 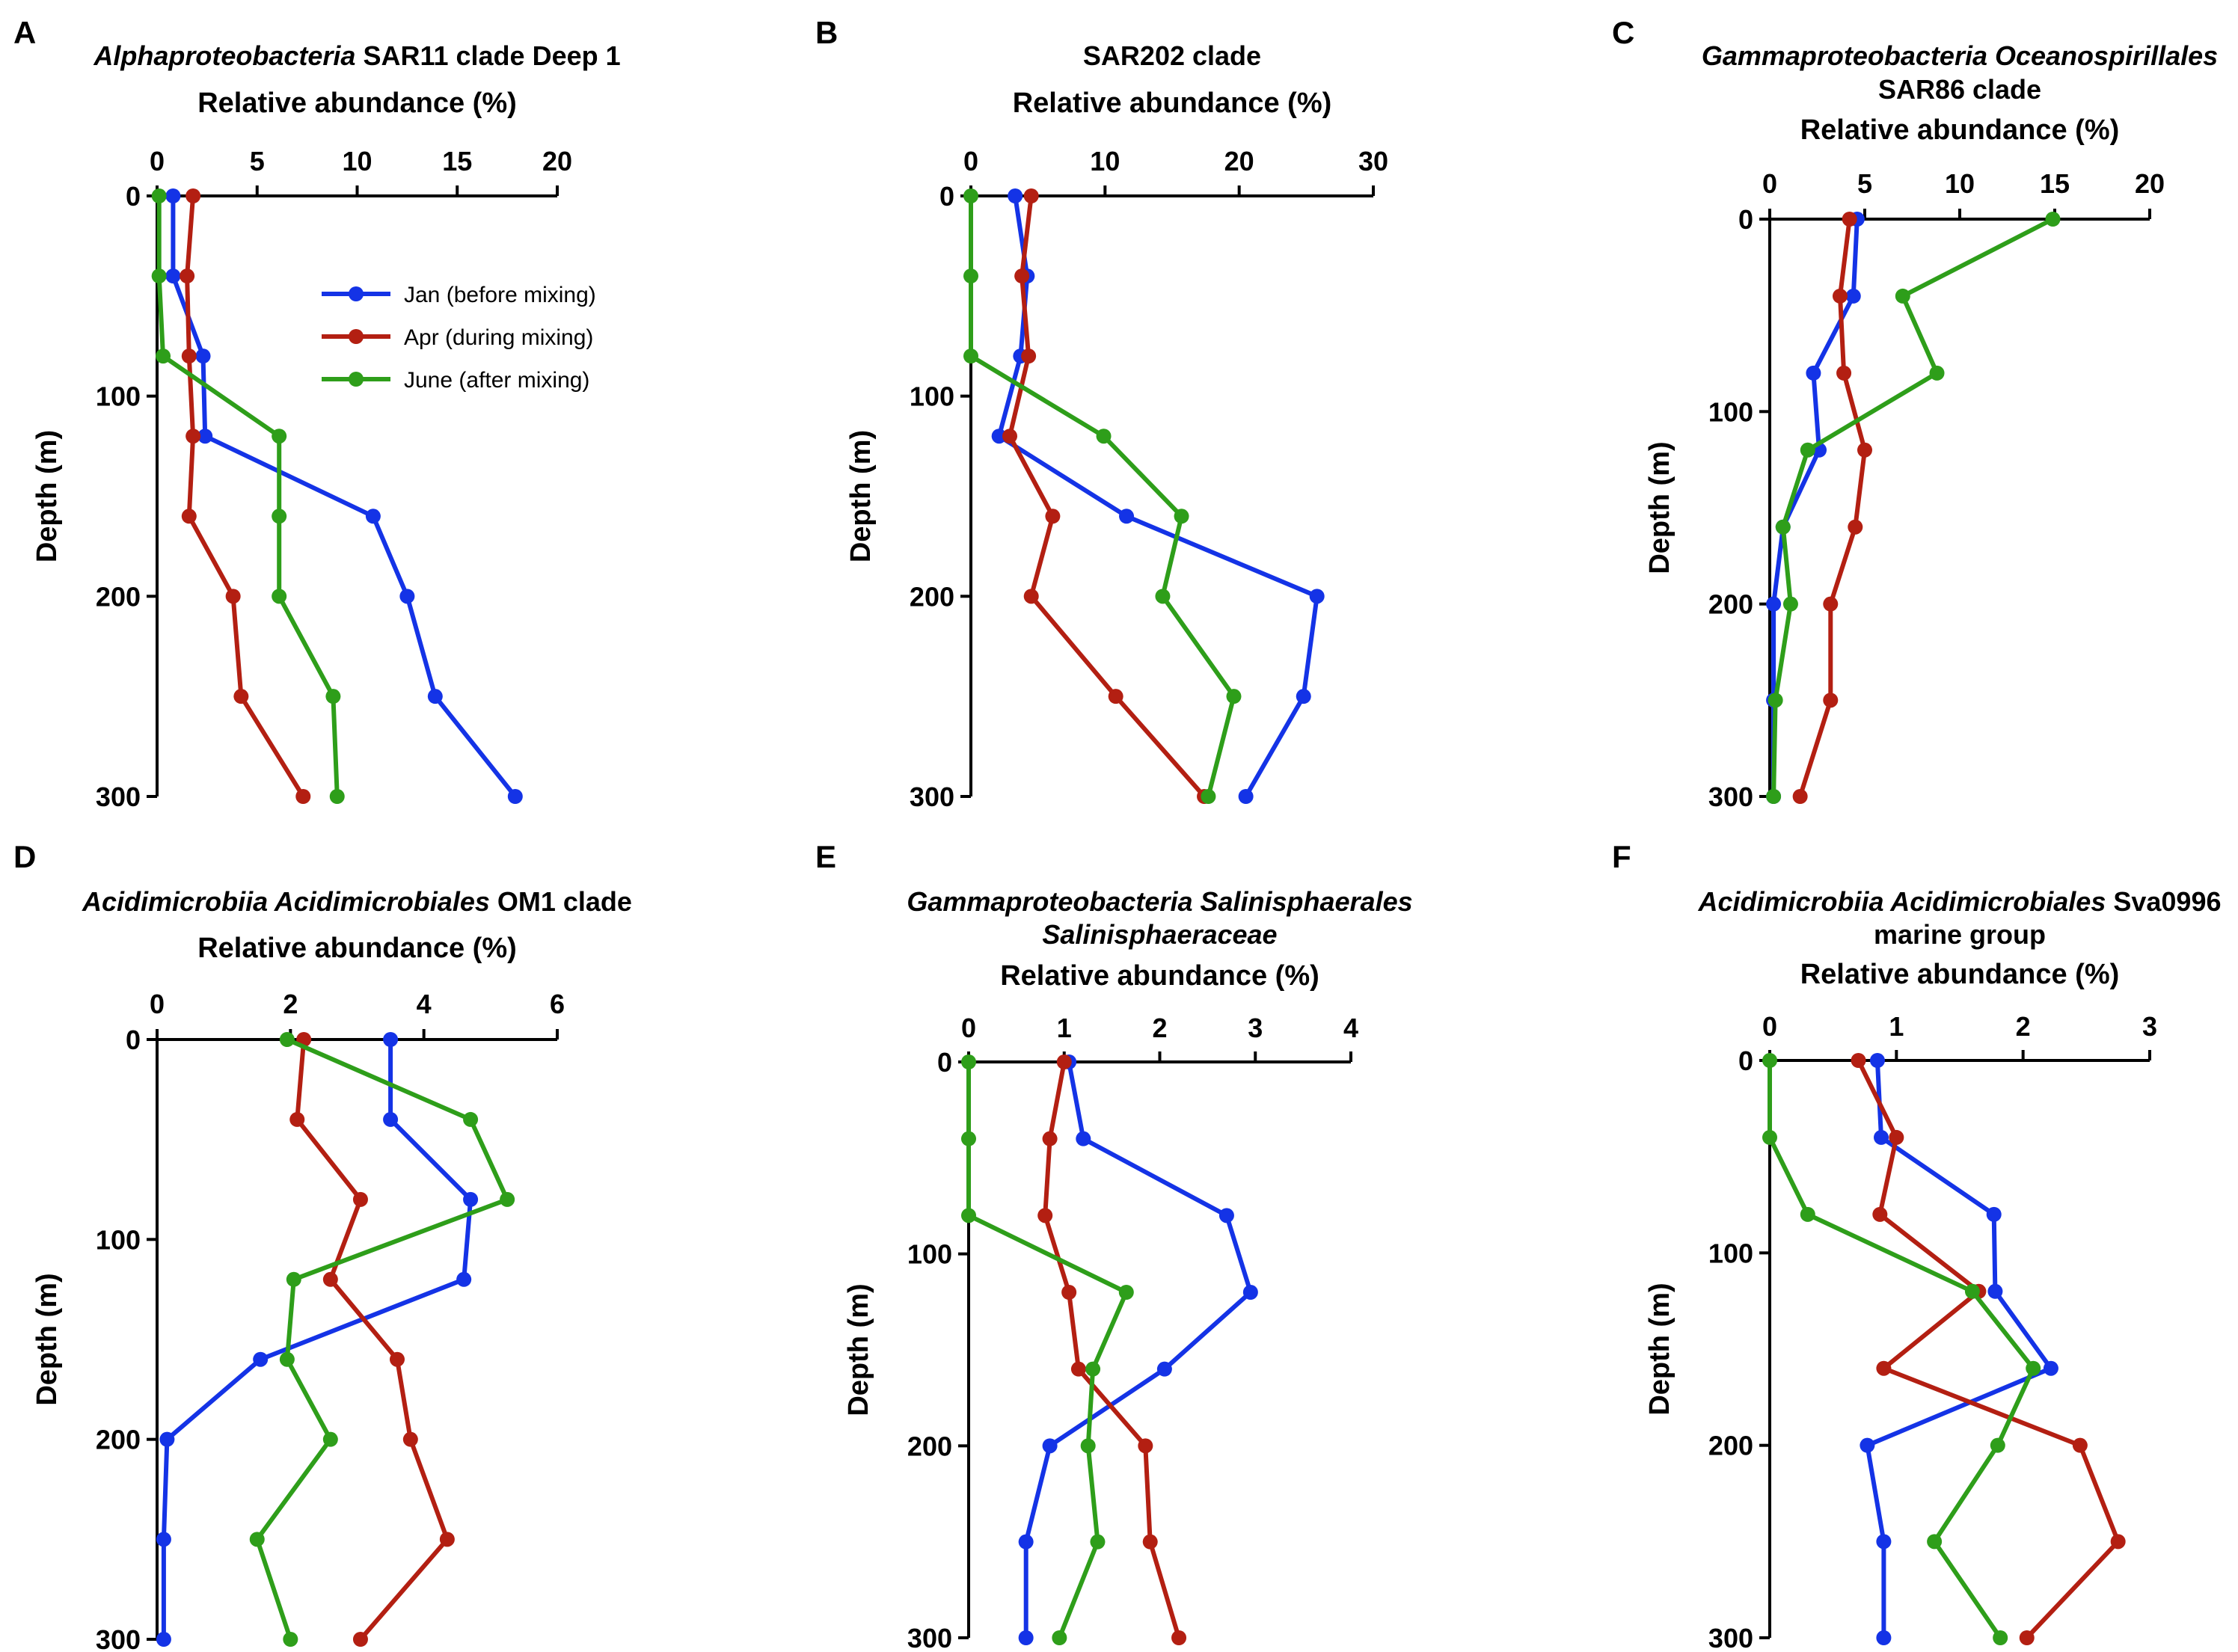 I want to click on title-run: OM1 clade, so click(x=561, y=902).